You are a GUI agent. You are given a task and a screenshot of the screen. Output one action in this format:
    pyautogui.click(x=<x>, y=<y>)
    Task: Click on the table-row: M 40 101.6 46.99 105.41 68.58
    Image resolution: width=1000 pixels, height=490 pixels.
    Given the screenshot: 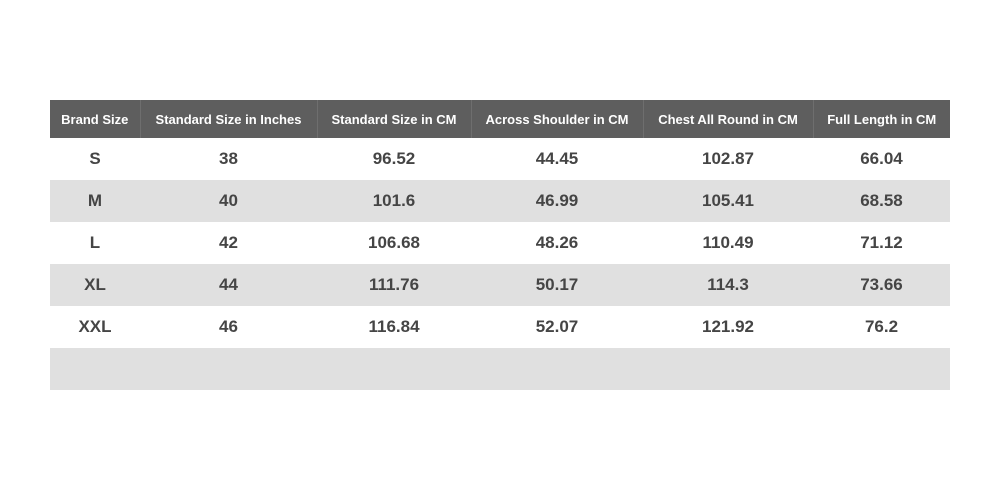 What is the action you would take?
    pyautogui.click(x=500, y=201)
    